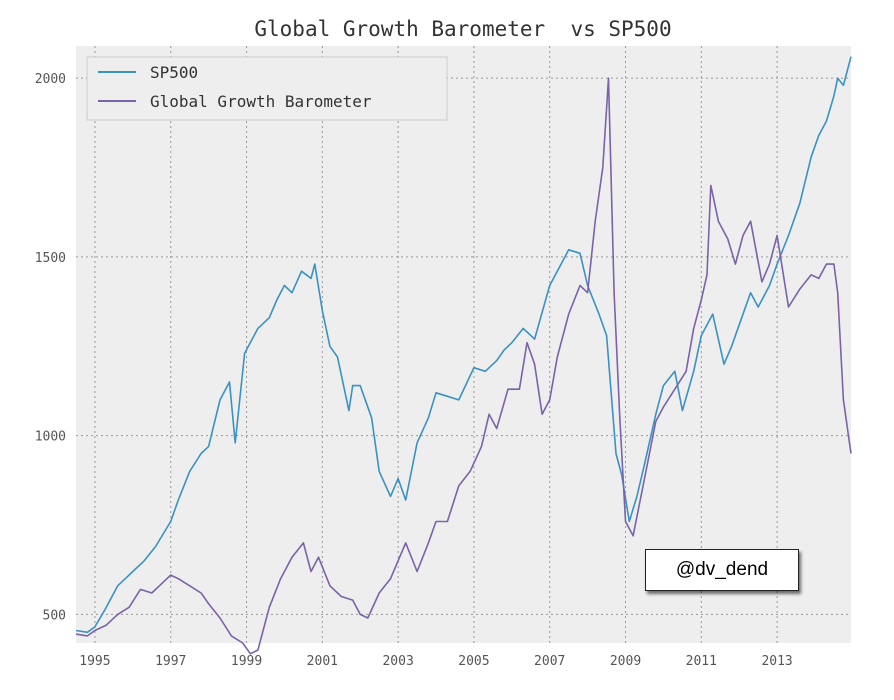  Describe the element at coordinates (549, 661) in the screenshot. I see `x-tick-label: 2007` at that location.